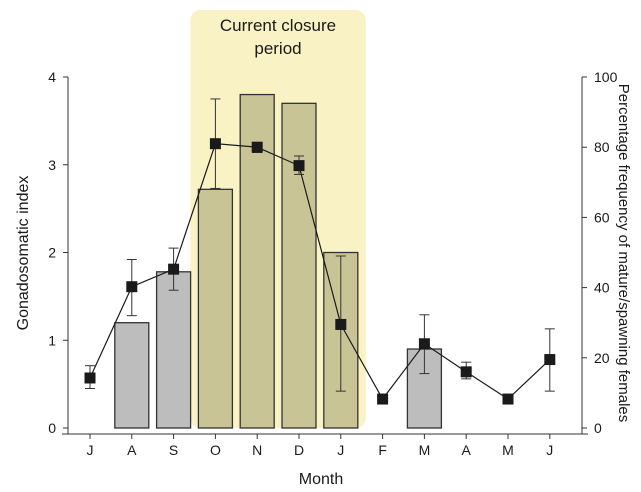 The width and height of the screenshot is (641, 492). What do you see at coordinates (90, 450) in the screenshot?
I see `x-tick-label-0: J` at bounding box center [90, 450].